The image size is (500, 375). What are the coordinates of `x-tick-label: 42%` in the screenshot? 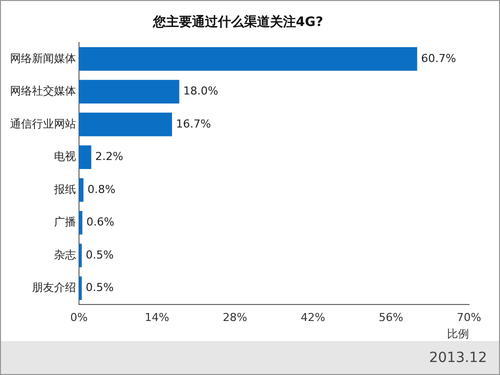 It's located at (313, 317).